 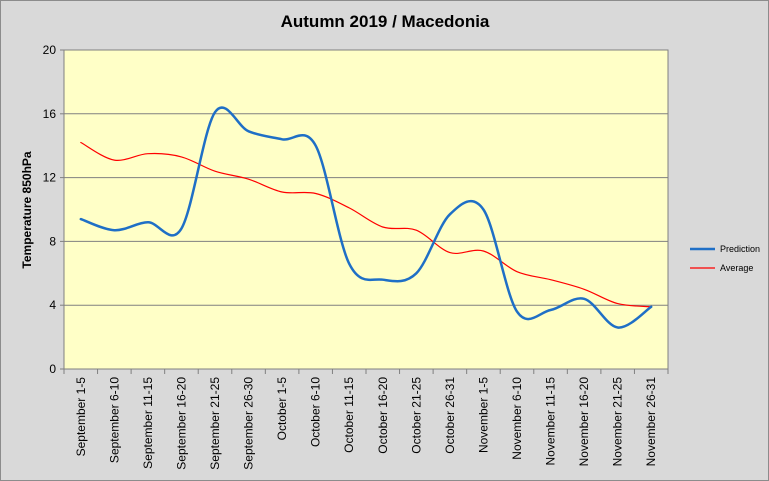 I want to click on x-tick-label: October 11-15, so click(x=349, y=415).